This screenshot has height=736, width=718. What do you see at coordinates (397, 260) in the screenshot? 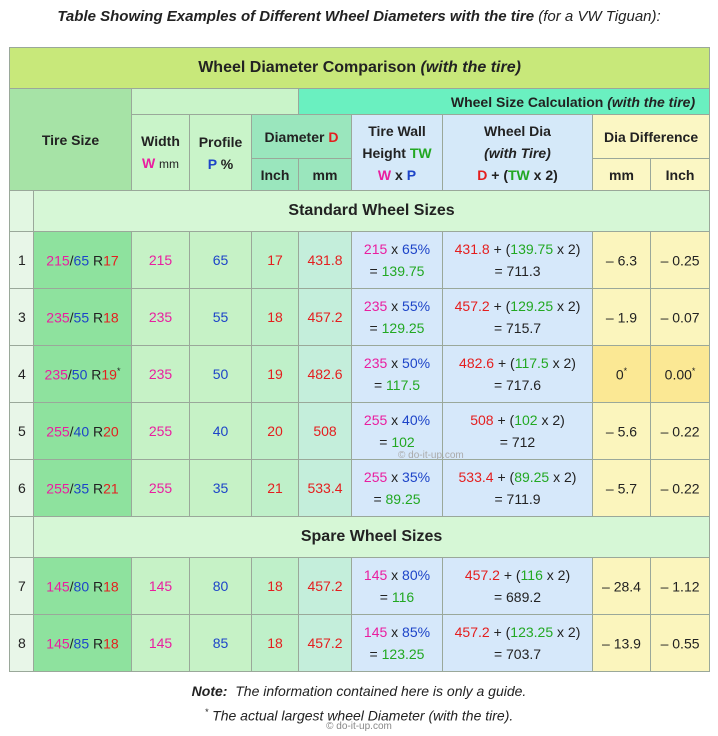
I see `tire-wall-cell: 215 x 65% = 139.75` at bounding box center [397, 260].